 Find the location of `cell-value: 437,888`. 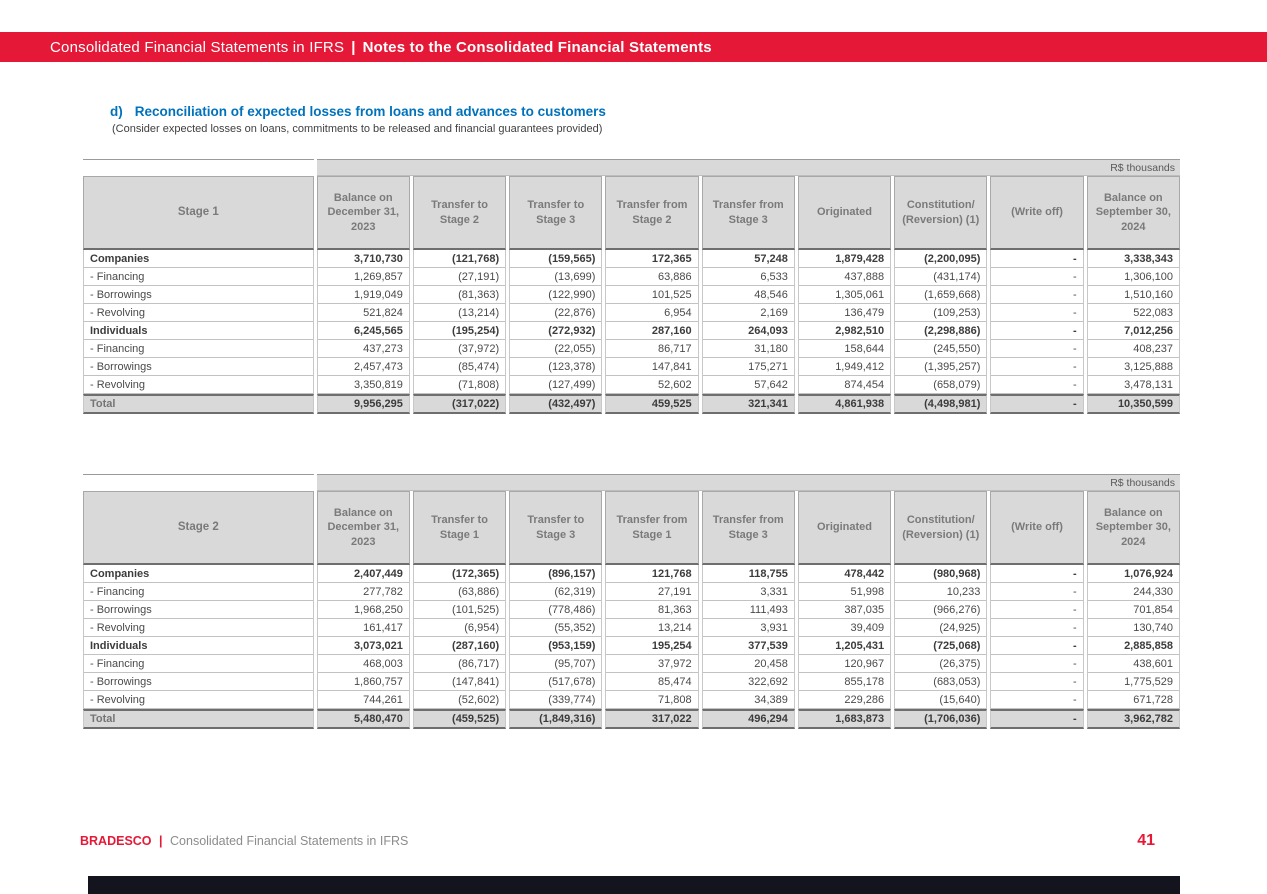

cell-value: 437,888 is located at coordinates (844, 277).